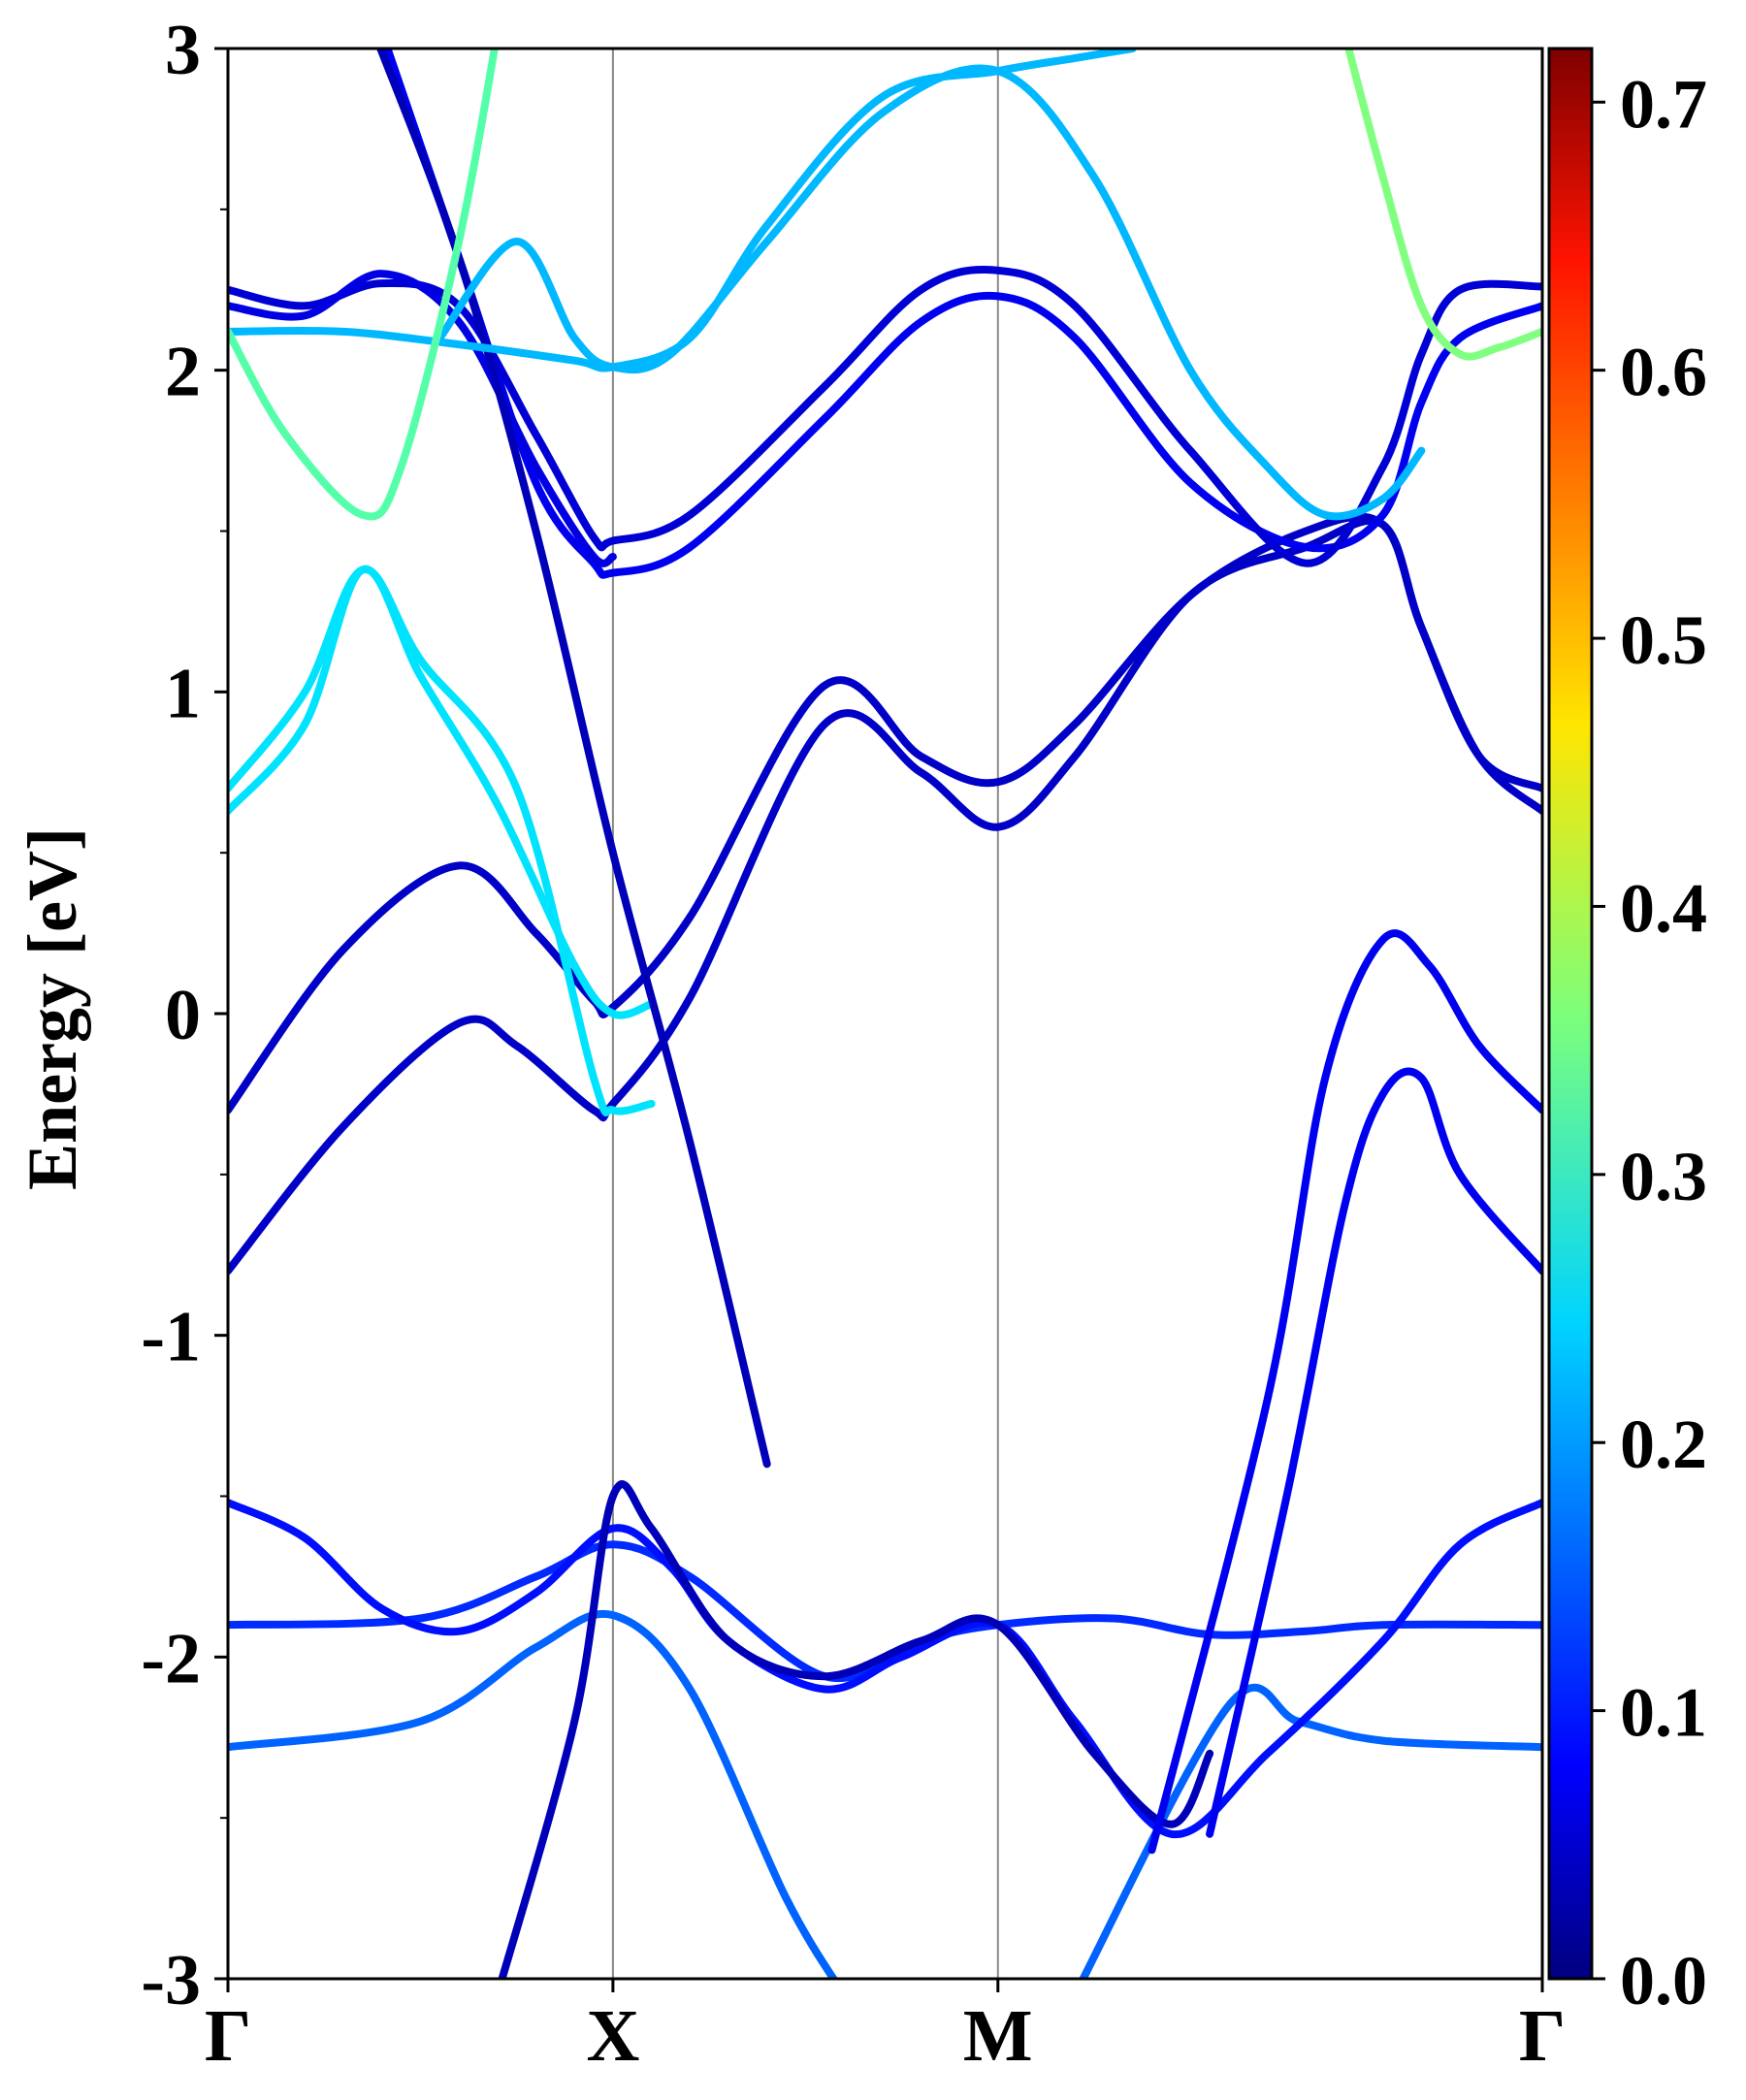  Describe the element at coordinates (1663, 908) in the screenshot. I see `colorbar-tick-label: 0.4` at that location.